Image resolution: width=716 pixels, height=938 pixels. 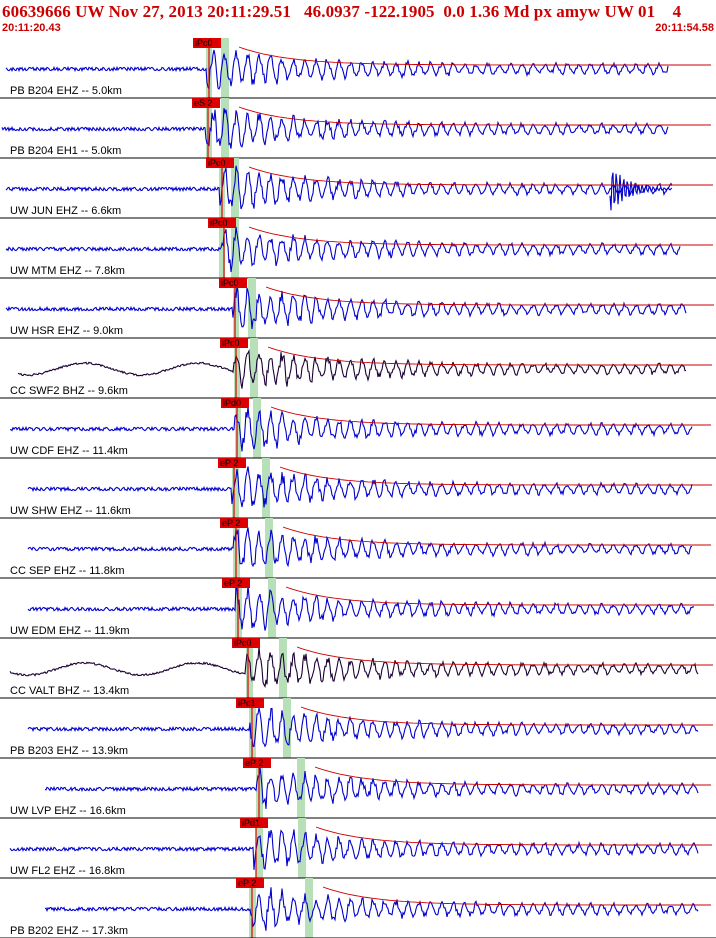 I want to click on channel-label: UW JUN EHZ -- 6.6km, so click(x=65, y=211).